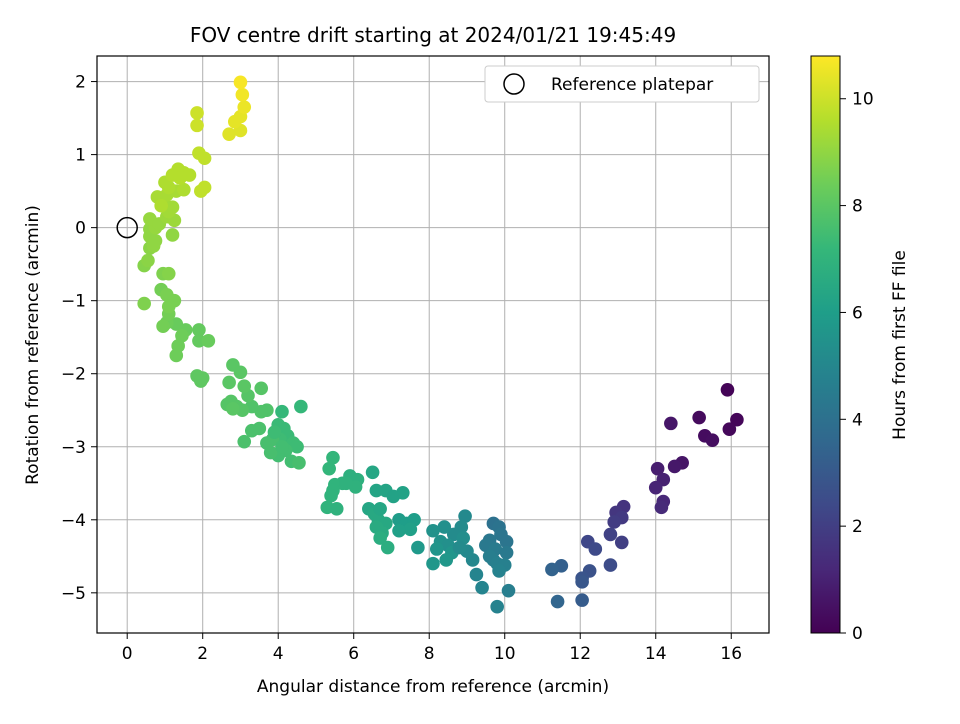  What do you see at coordinates (80, 83) in the screenshot?
I see `y-tick-label: 2` at bounding box center [80, 83].